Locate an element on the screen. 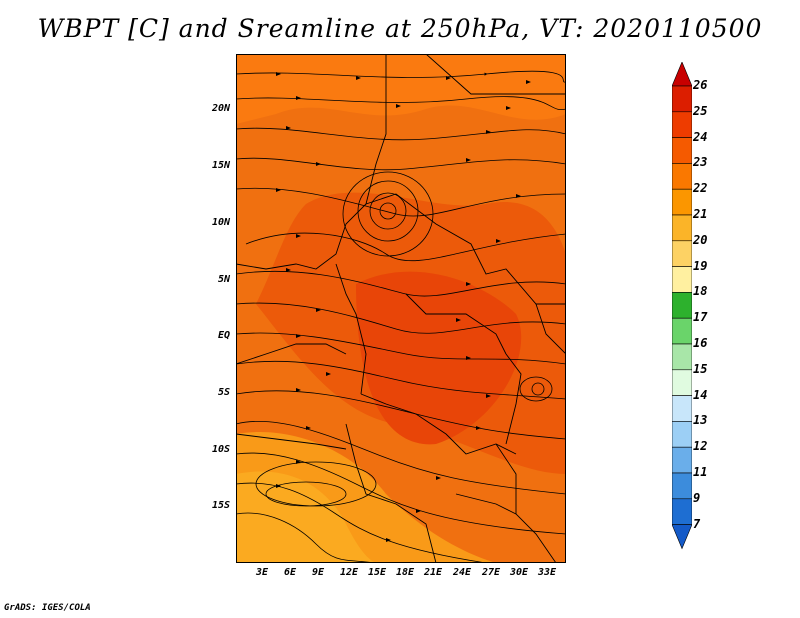 This screenshot has width=800, height=618. lon-label: 18E is located at coordinates (405, 572).